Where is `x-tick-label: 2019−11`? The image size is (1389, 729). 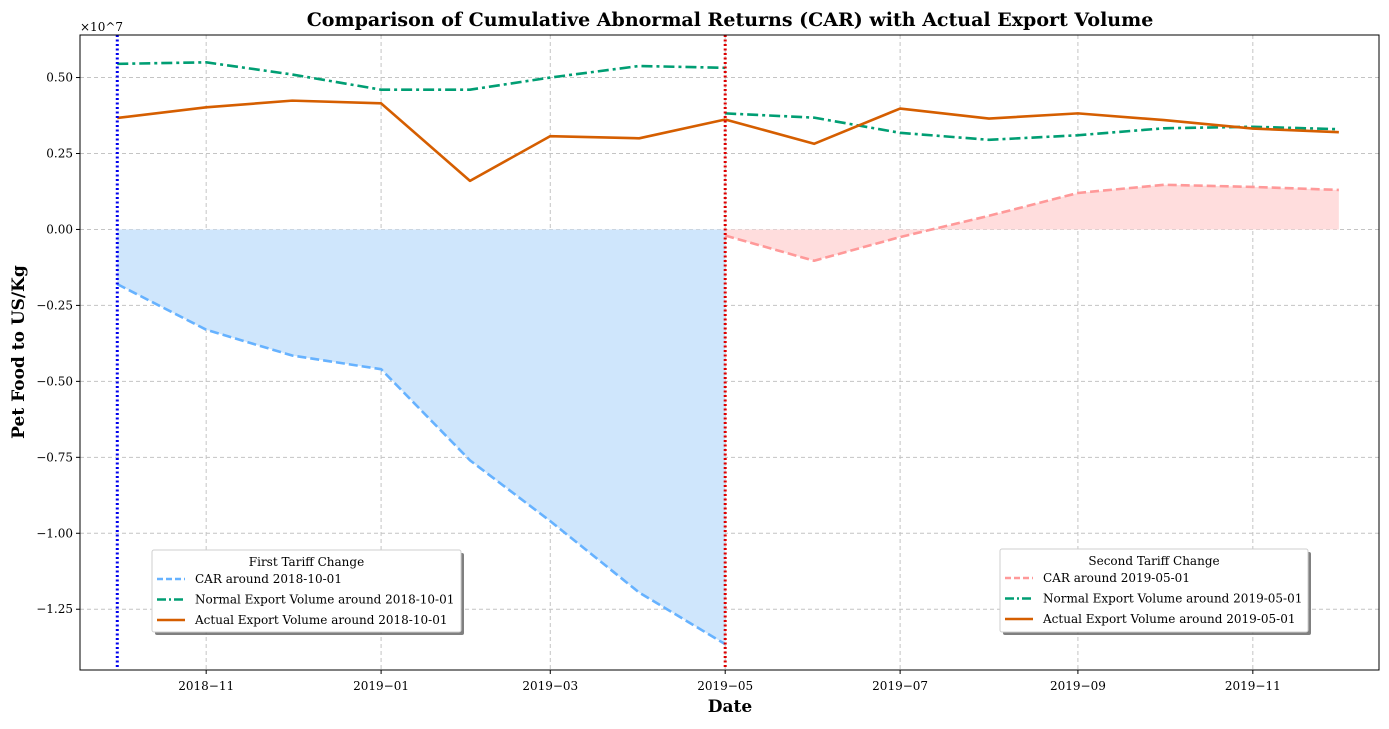 x-tick-label: 2019−11 is located at coordinates (1253, 686).